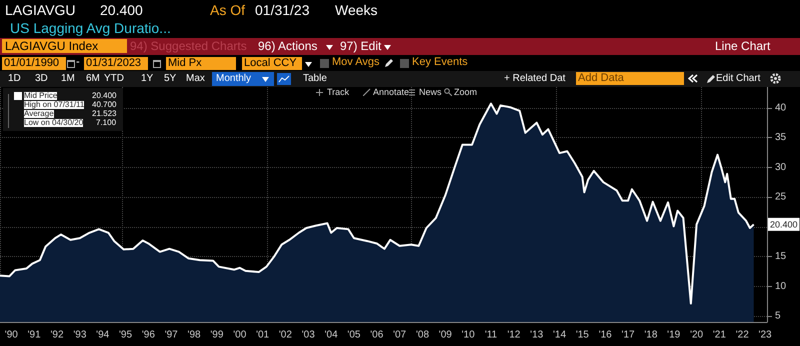 The height and width of the screenshot is (346, 800). I want to click on x-tick-label: '97, so click(171, 335).